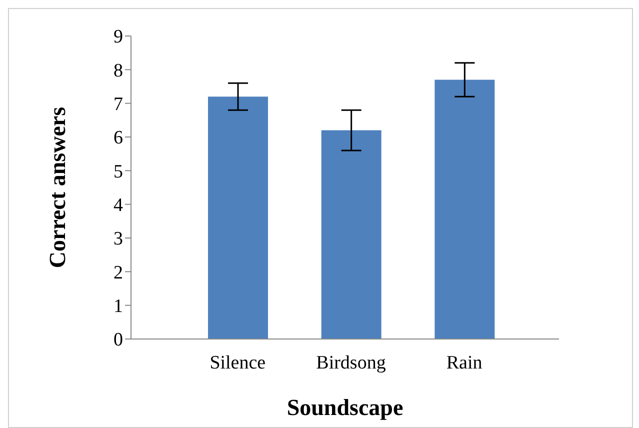  Describe the element at coordinates (238, 363) in the screenshot. I see `x-tick-label: Silence` at that location.